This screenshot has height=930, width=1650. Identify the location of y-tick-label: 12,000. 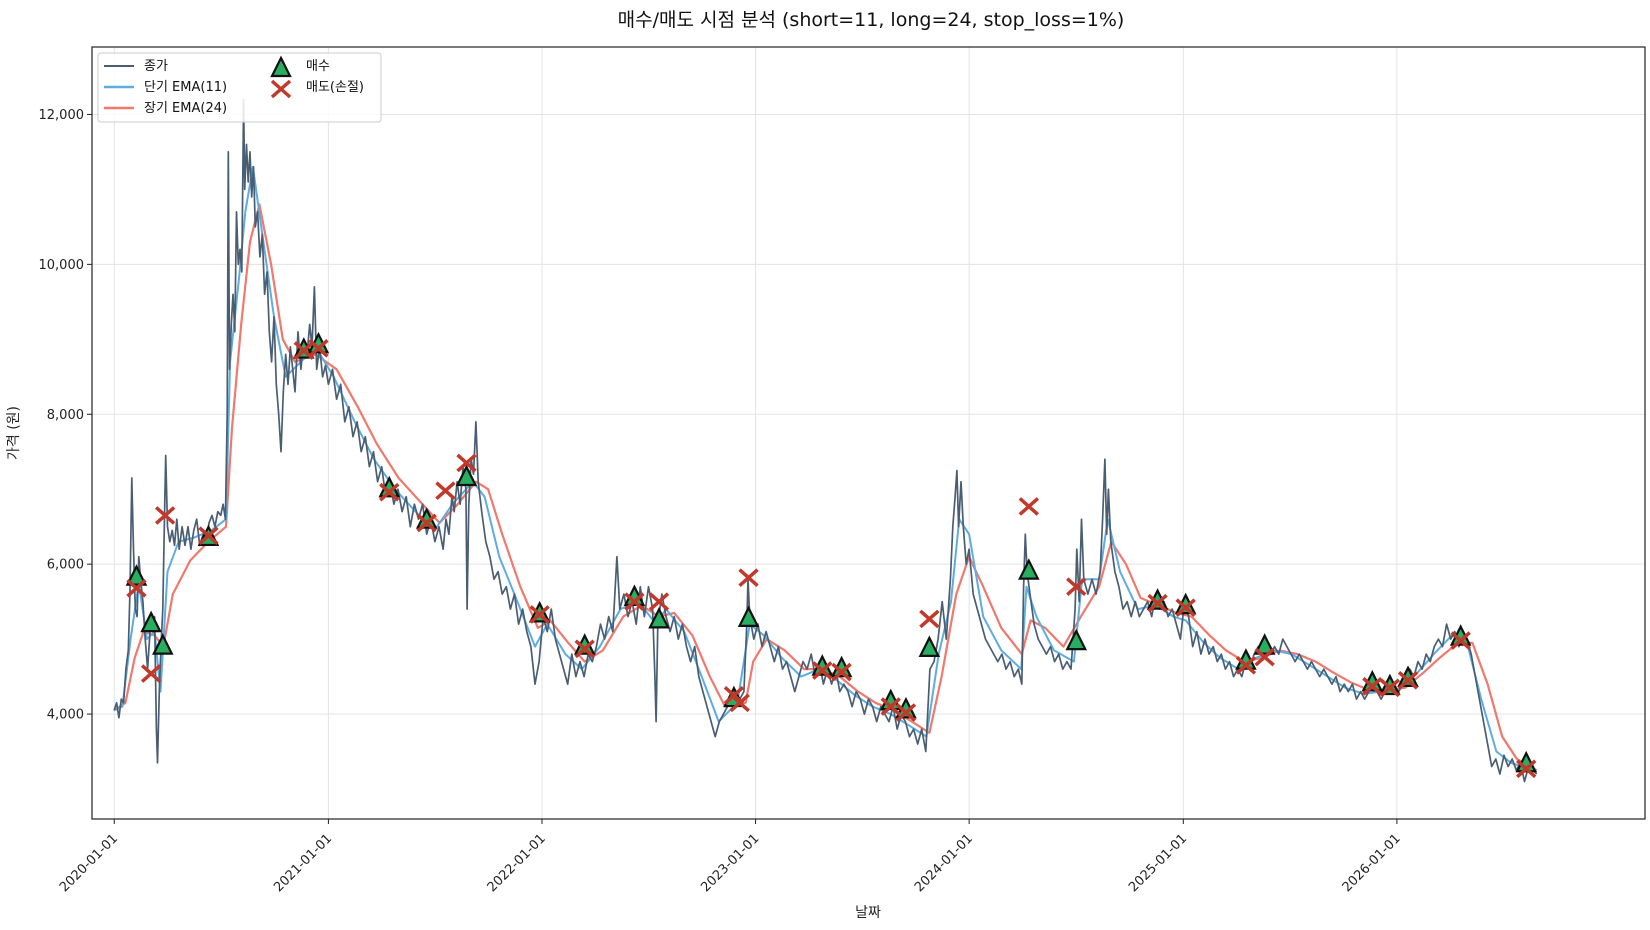
(62, 115).